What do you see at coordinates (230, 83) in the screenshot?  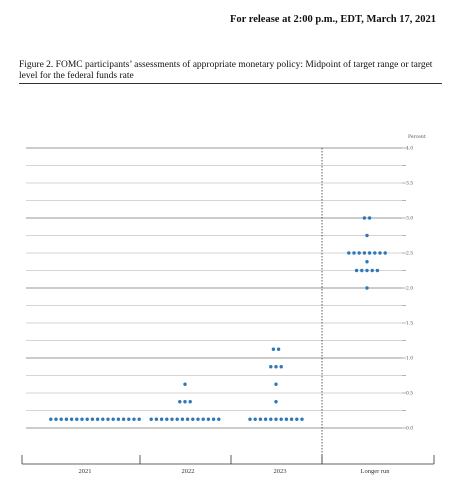 I see `caption-rule` at bounding box center [230, 83].